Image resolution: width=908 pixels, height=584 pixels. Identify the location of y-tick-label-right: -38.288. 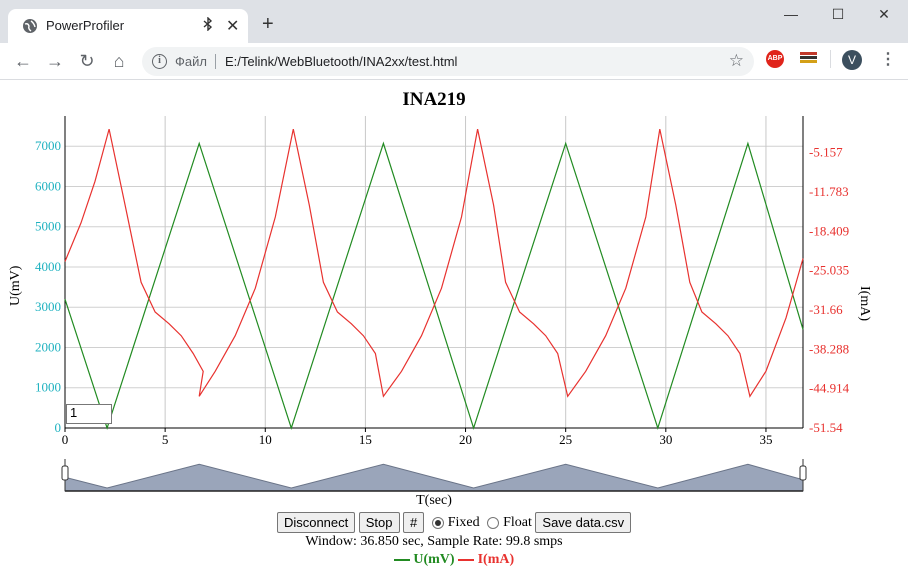
(829, 348).